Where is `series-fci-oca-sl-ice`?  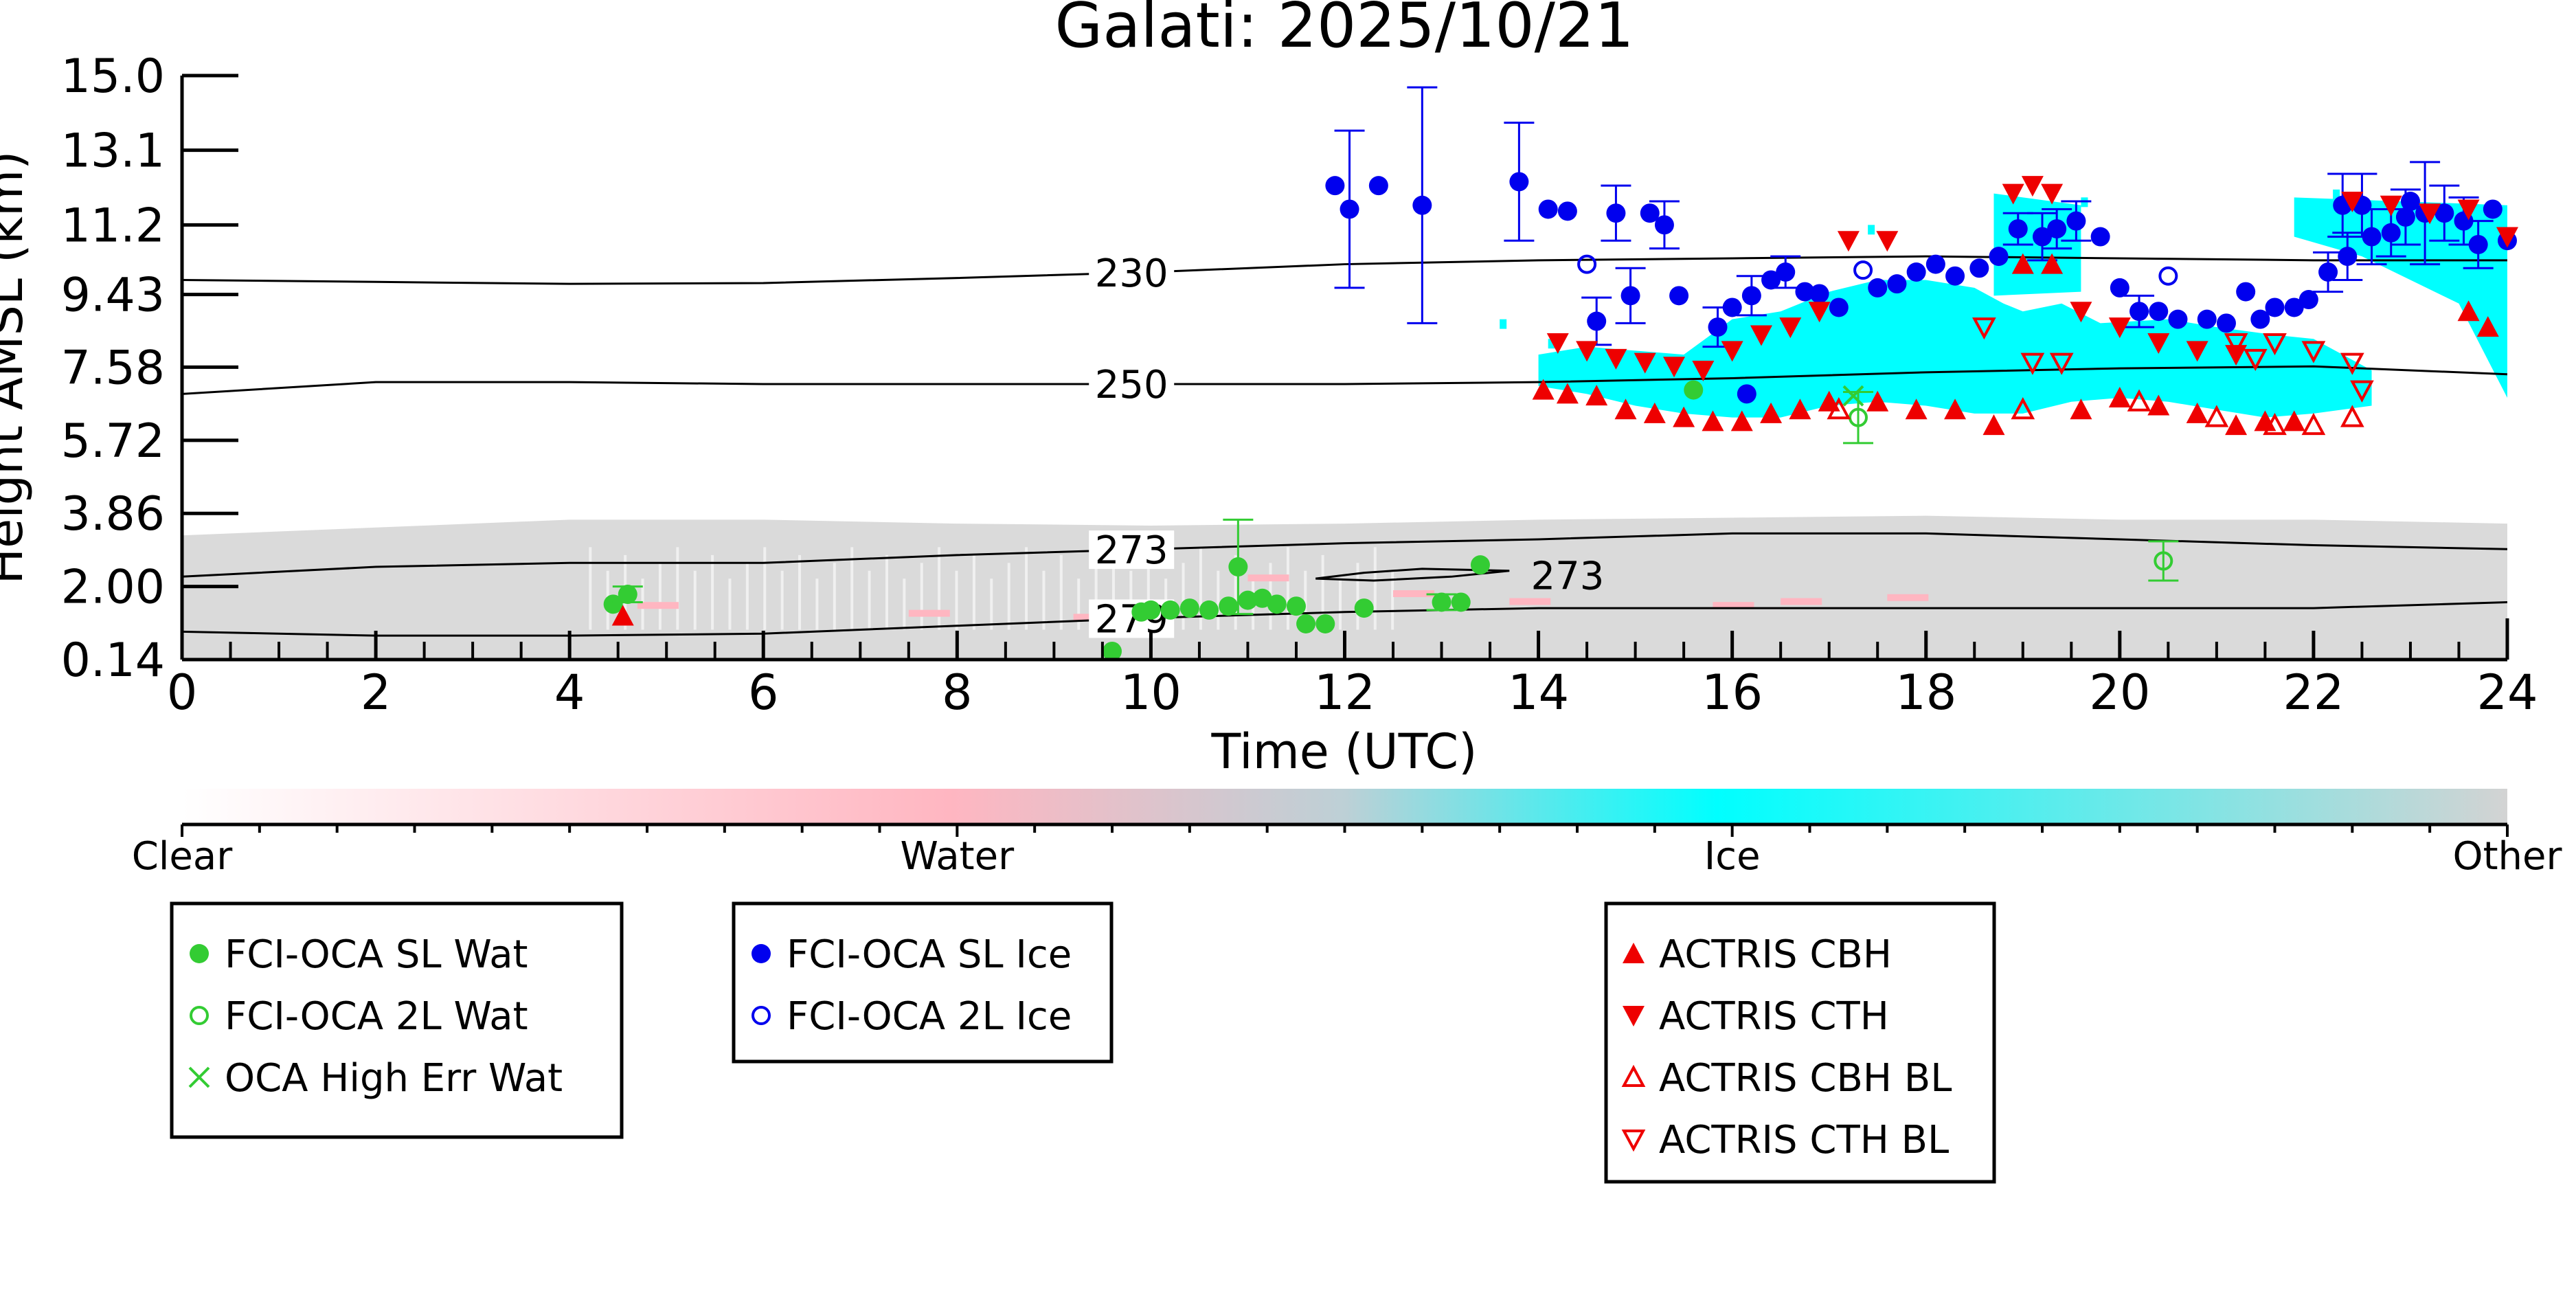 series-fci-oca-sl-ice is located at coordinates (1921, 245).